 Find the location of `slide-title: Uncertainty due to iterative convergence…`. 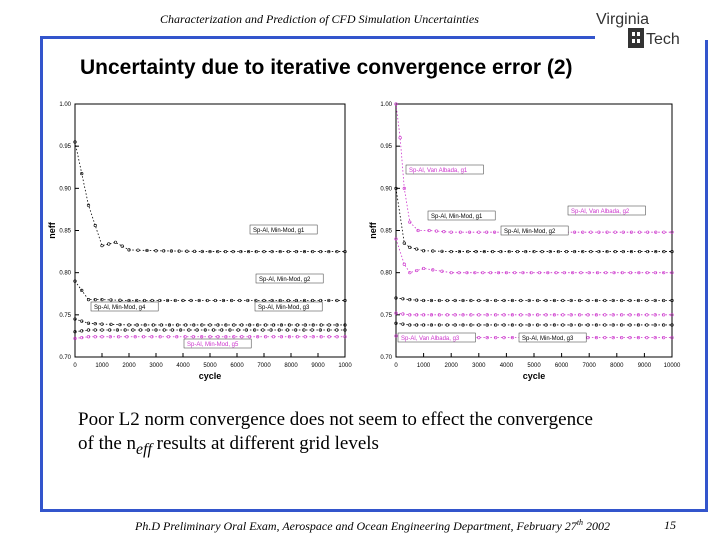

slide-title: Uncertainty due to iterative convergence… is located at coordinates (326, 67).